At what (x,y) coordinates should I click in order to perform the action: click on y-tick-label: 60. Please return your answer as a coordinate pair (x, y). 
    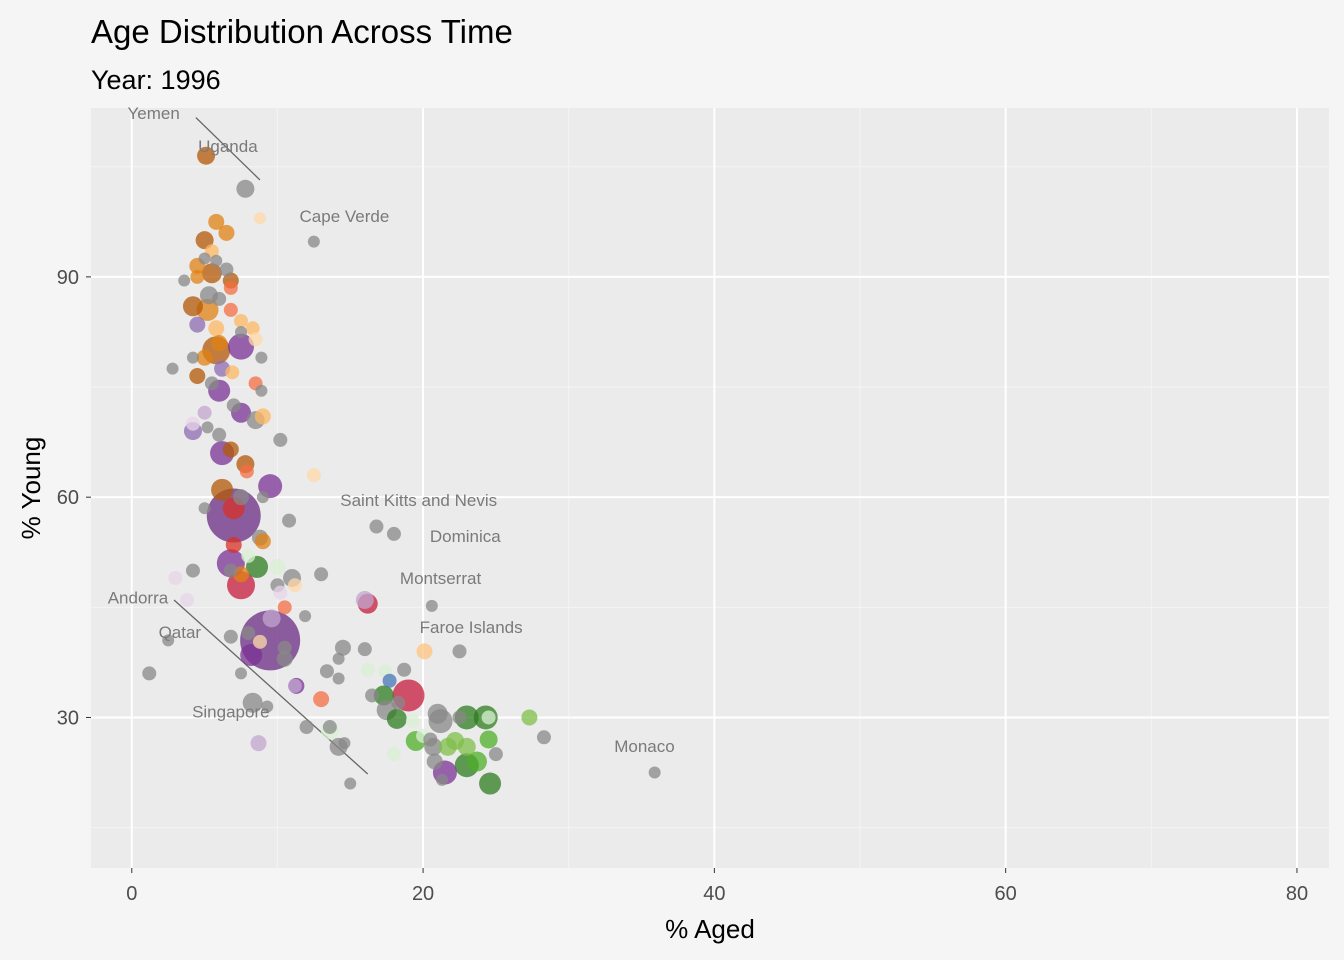
    Looking at the image, I should click on (68, 498).